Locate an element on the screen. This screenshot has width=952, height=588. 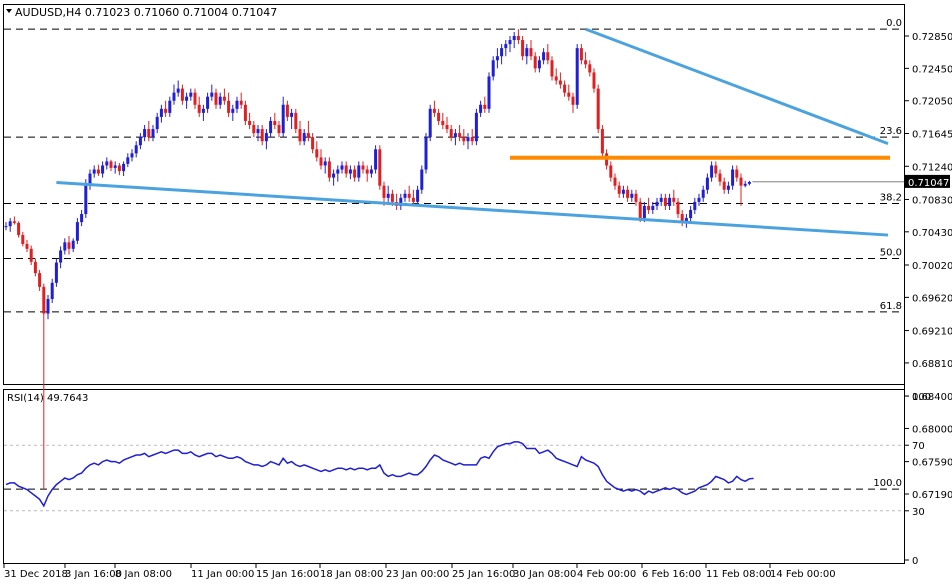
price-axis-label: 0.71240 is located at coordinates (932, 167).